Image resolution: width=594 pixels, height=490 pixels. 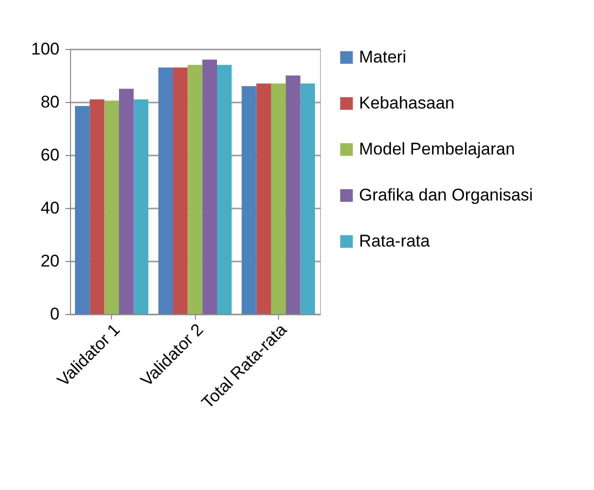 I want to click on y-tick-label: 0, so click(x=55, y=314).